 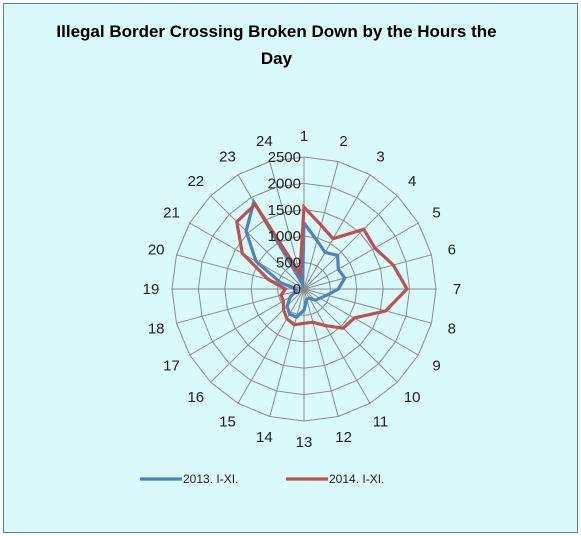 What do you see at coordinates (452, 329) in the screenshot?
I see `category-label-8: 8` at bounding box center [452, 329].